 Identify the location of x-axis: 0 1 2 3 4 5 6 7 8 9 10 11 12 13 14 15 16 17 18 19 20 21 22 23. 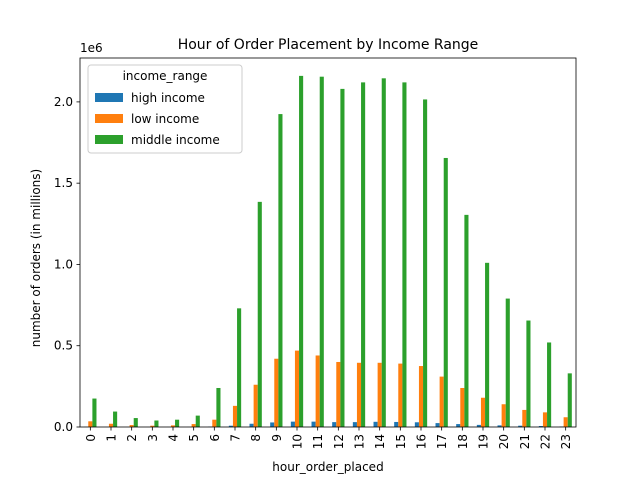
(328, 438).